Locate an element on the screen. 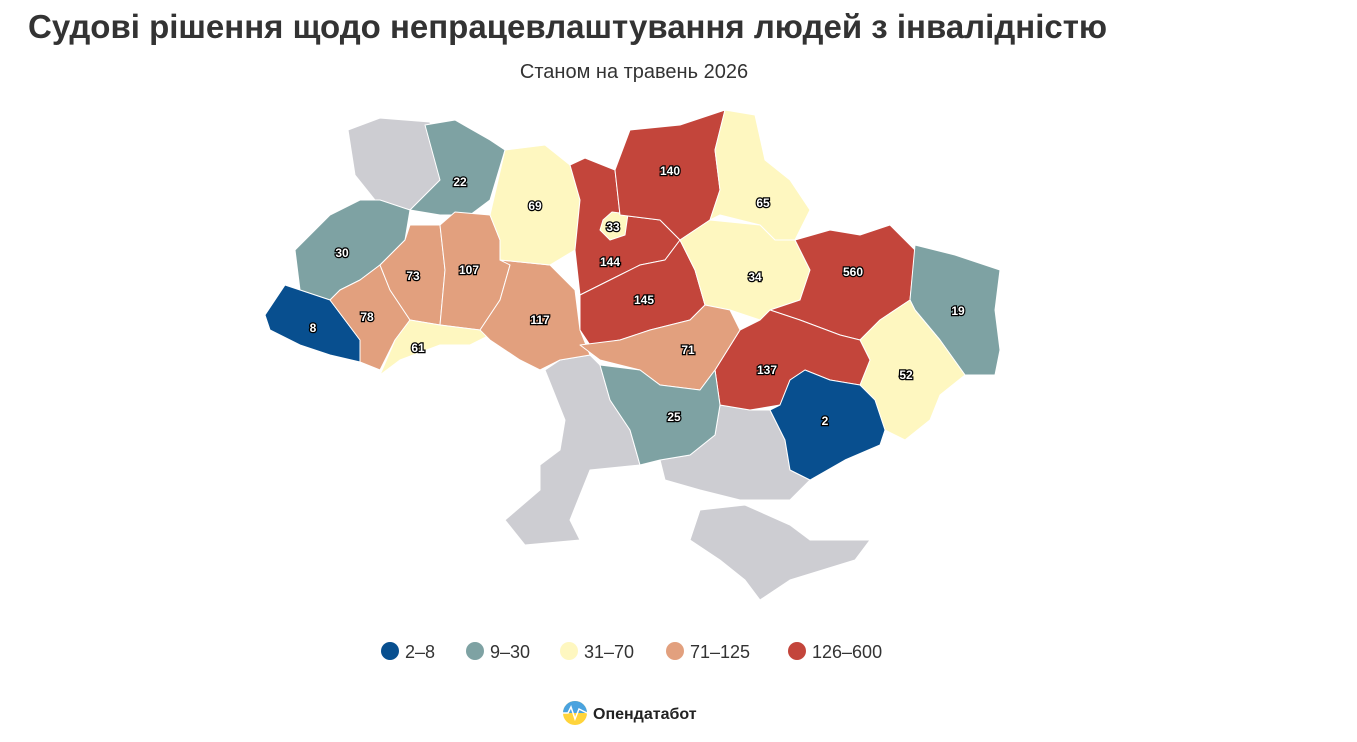  region-label: 22 is located at coordinates (460, 182).